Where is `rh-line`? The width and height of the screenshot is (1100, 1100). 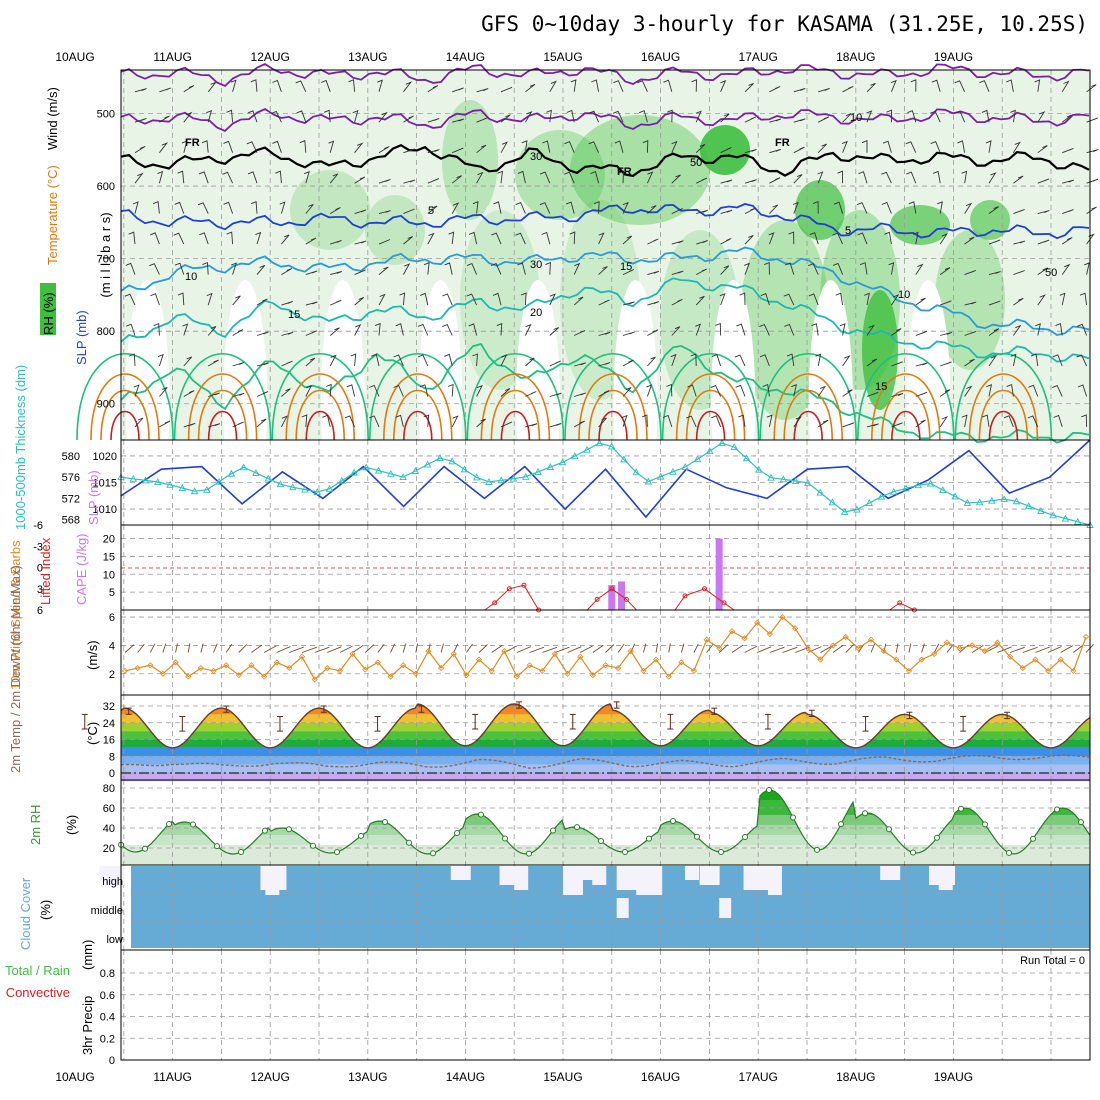 rh-line is located at coordinates (605, 822).